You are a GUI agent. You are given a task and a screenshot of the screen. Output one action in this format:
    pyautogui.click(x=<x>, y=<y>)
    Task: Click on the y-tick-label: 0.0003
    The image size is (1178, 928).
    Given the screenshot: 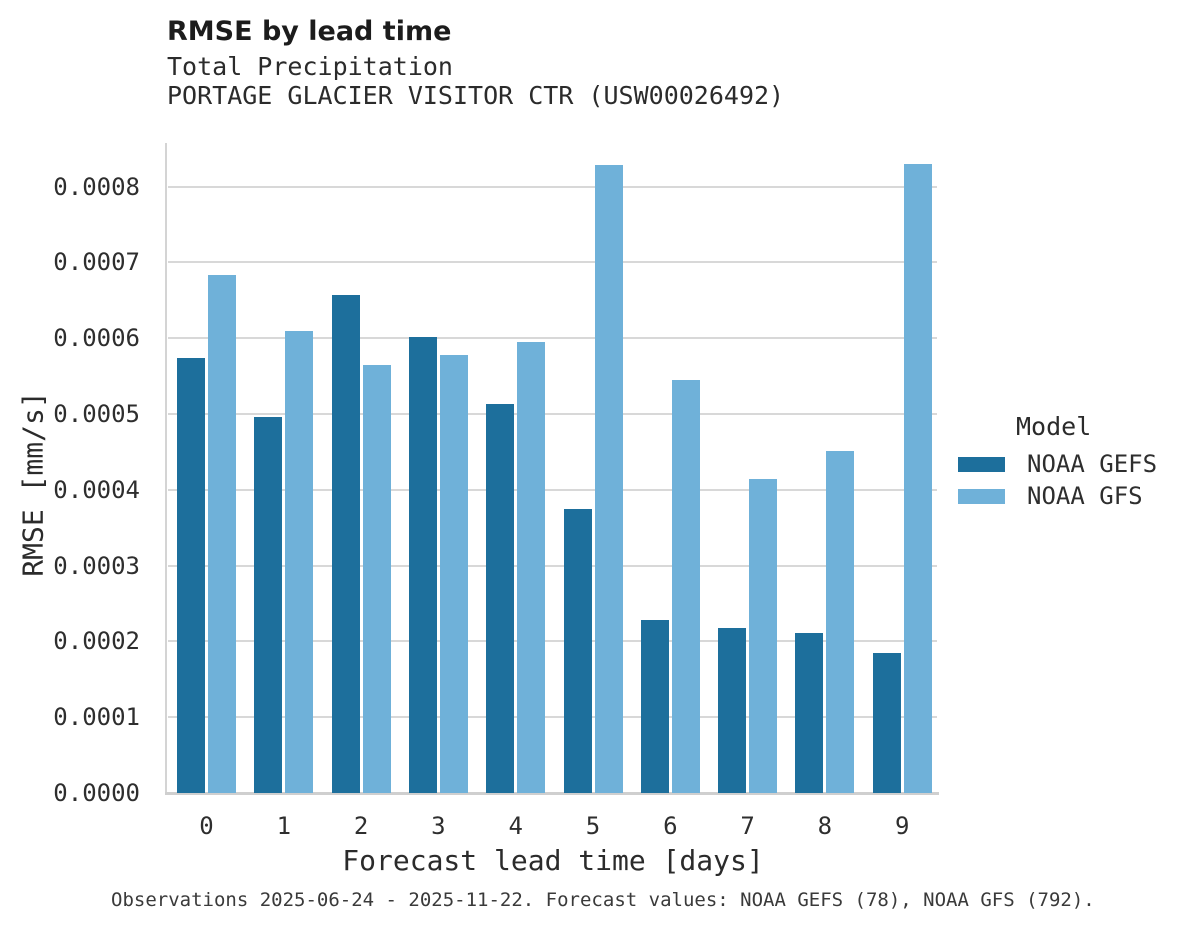 What is the action you would take?
    pyautogui.click(x=96, y=565)
    